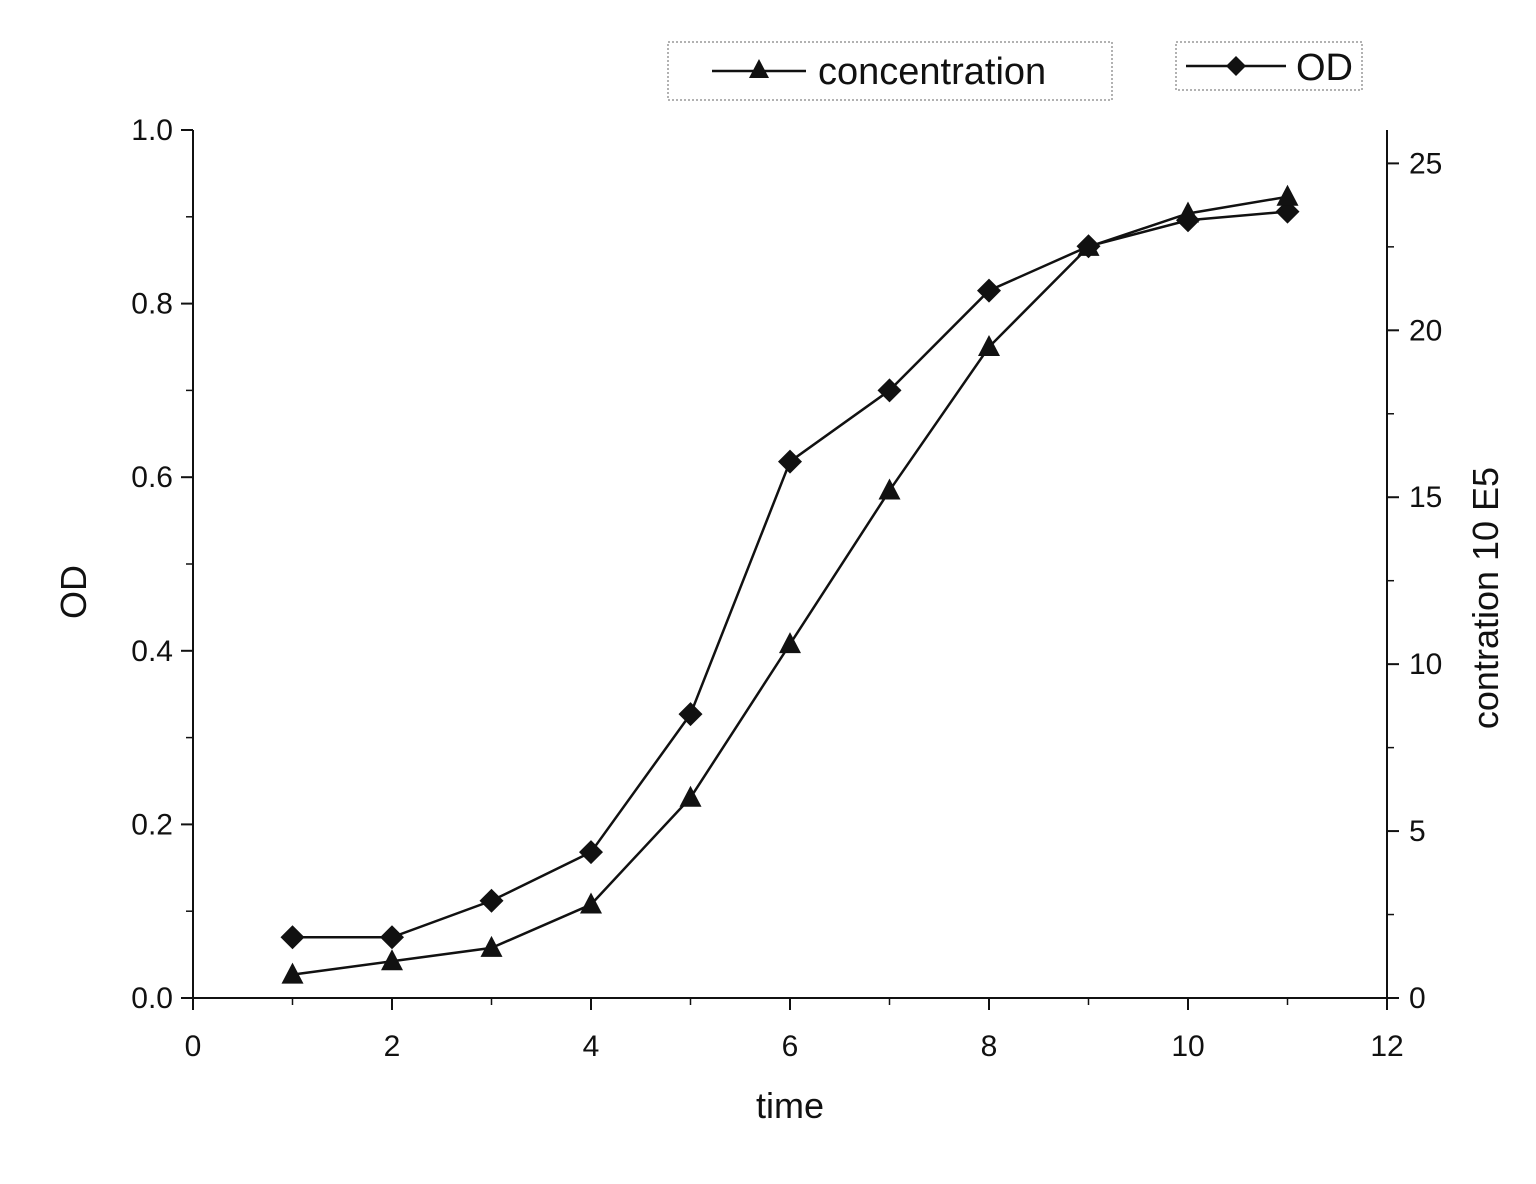 This screenshot has width=1536, height=1184. What do you see at coordinates (1386, 1046) in the screenshot?
I see `x-tick-label-12: 12` at bounding box center [1386, 1046].